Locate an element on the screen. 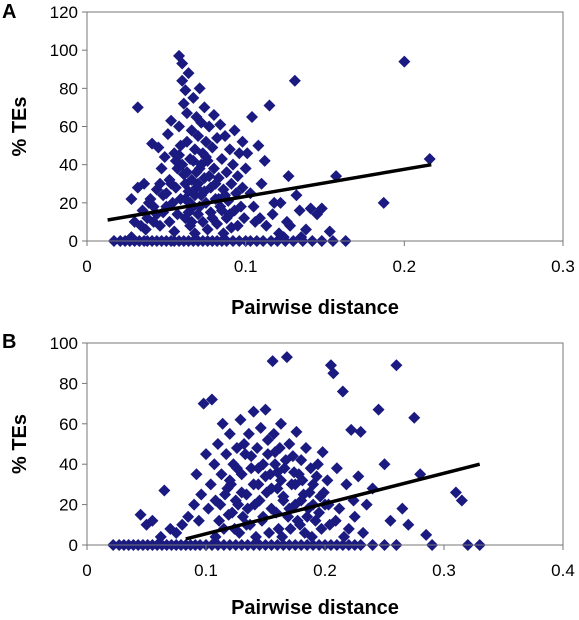  panel-b-x-ticks: 0 0.1 0.2 0.3 0.4 is located at coordinates (328, 562).